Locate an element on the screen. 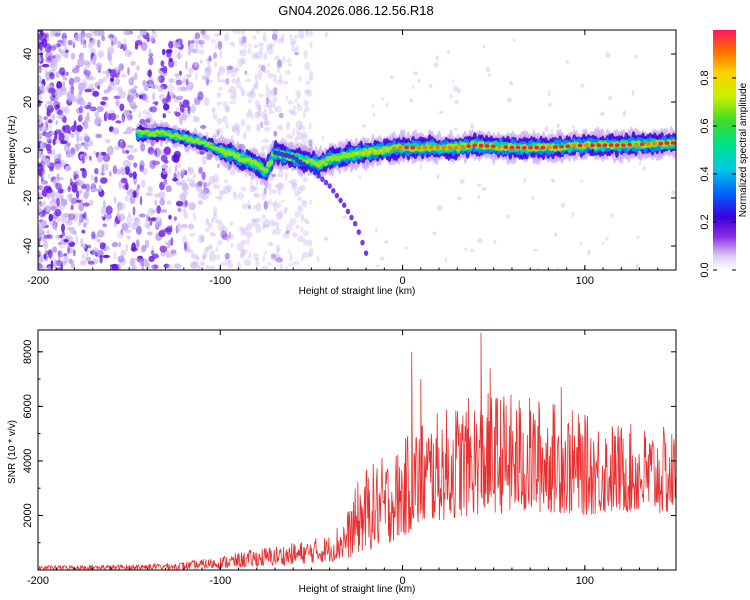  colorbar-label: Normalized spectral amplitude is located at coordinates (743, 149).